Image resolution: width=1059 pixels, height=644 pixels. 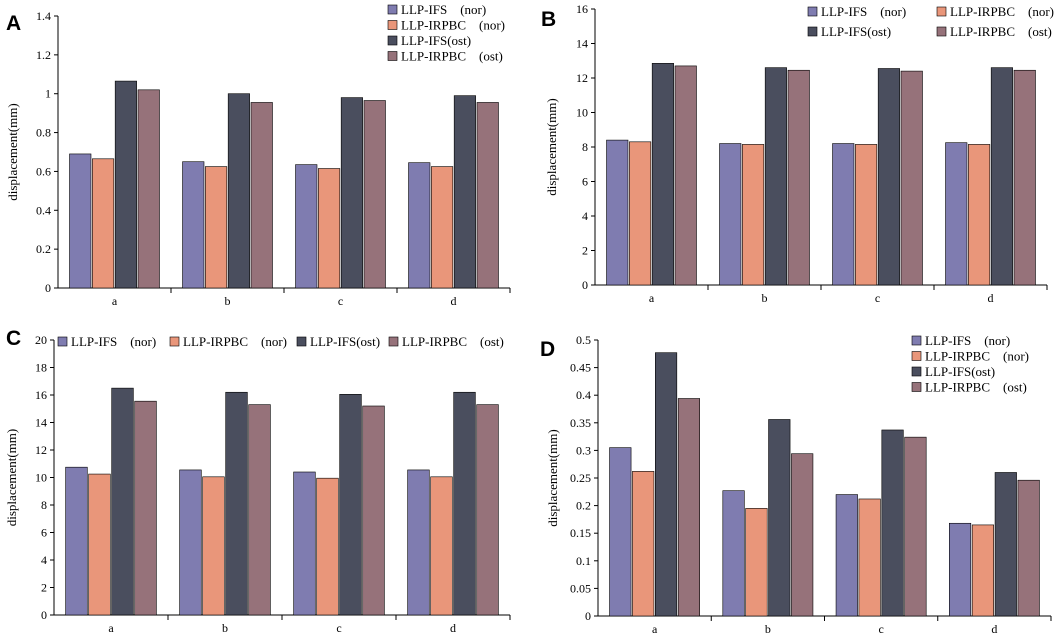 What do you see at coordinates (41, 340) in the screenshot?
I see `y-tick-label: 20` at bounding box center [41, 340].